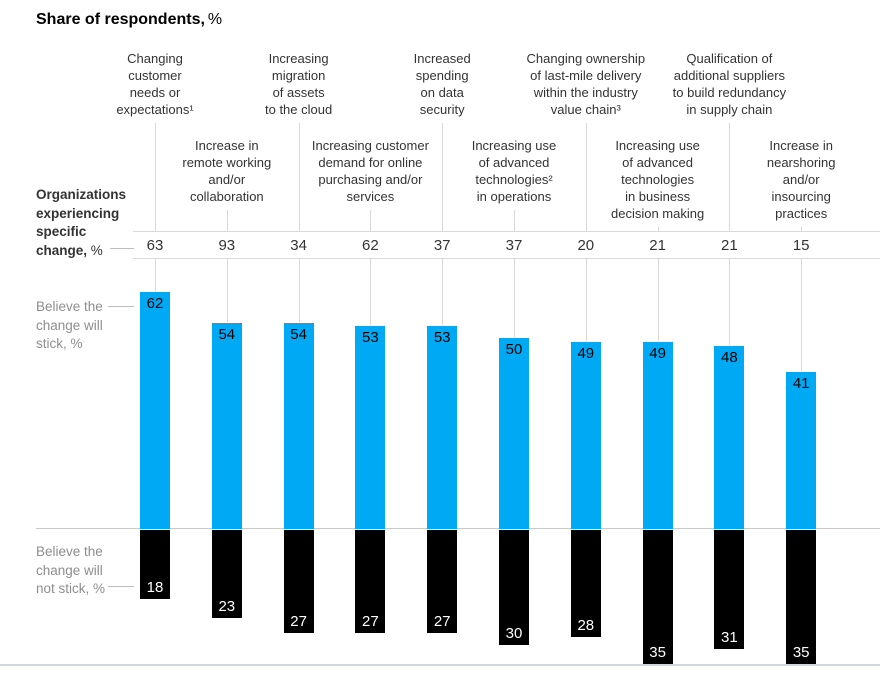 The height and width of the screenshot is (673, 880). I want to click on legend-organizations-line: change, %, so click(81, 251).